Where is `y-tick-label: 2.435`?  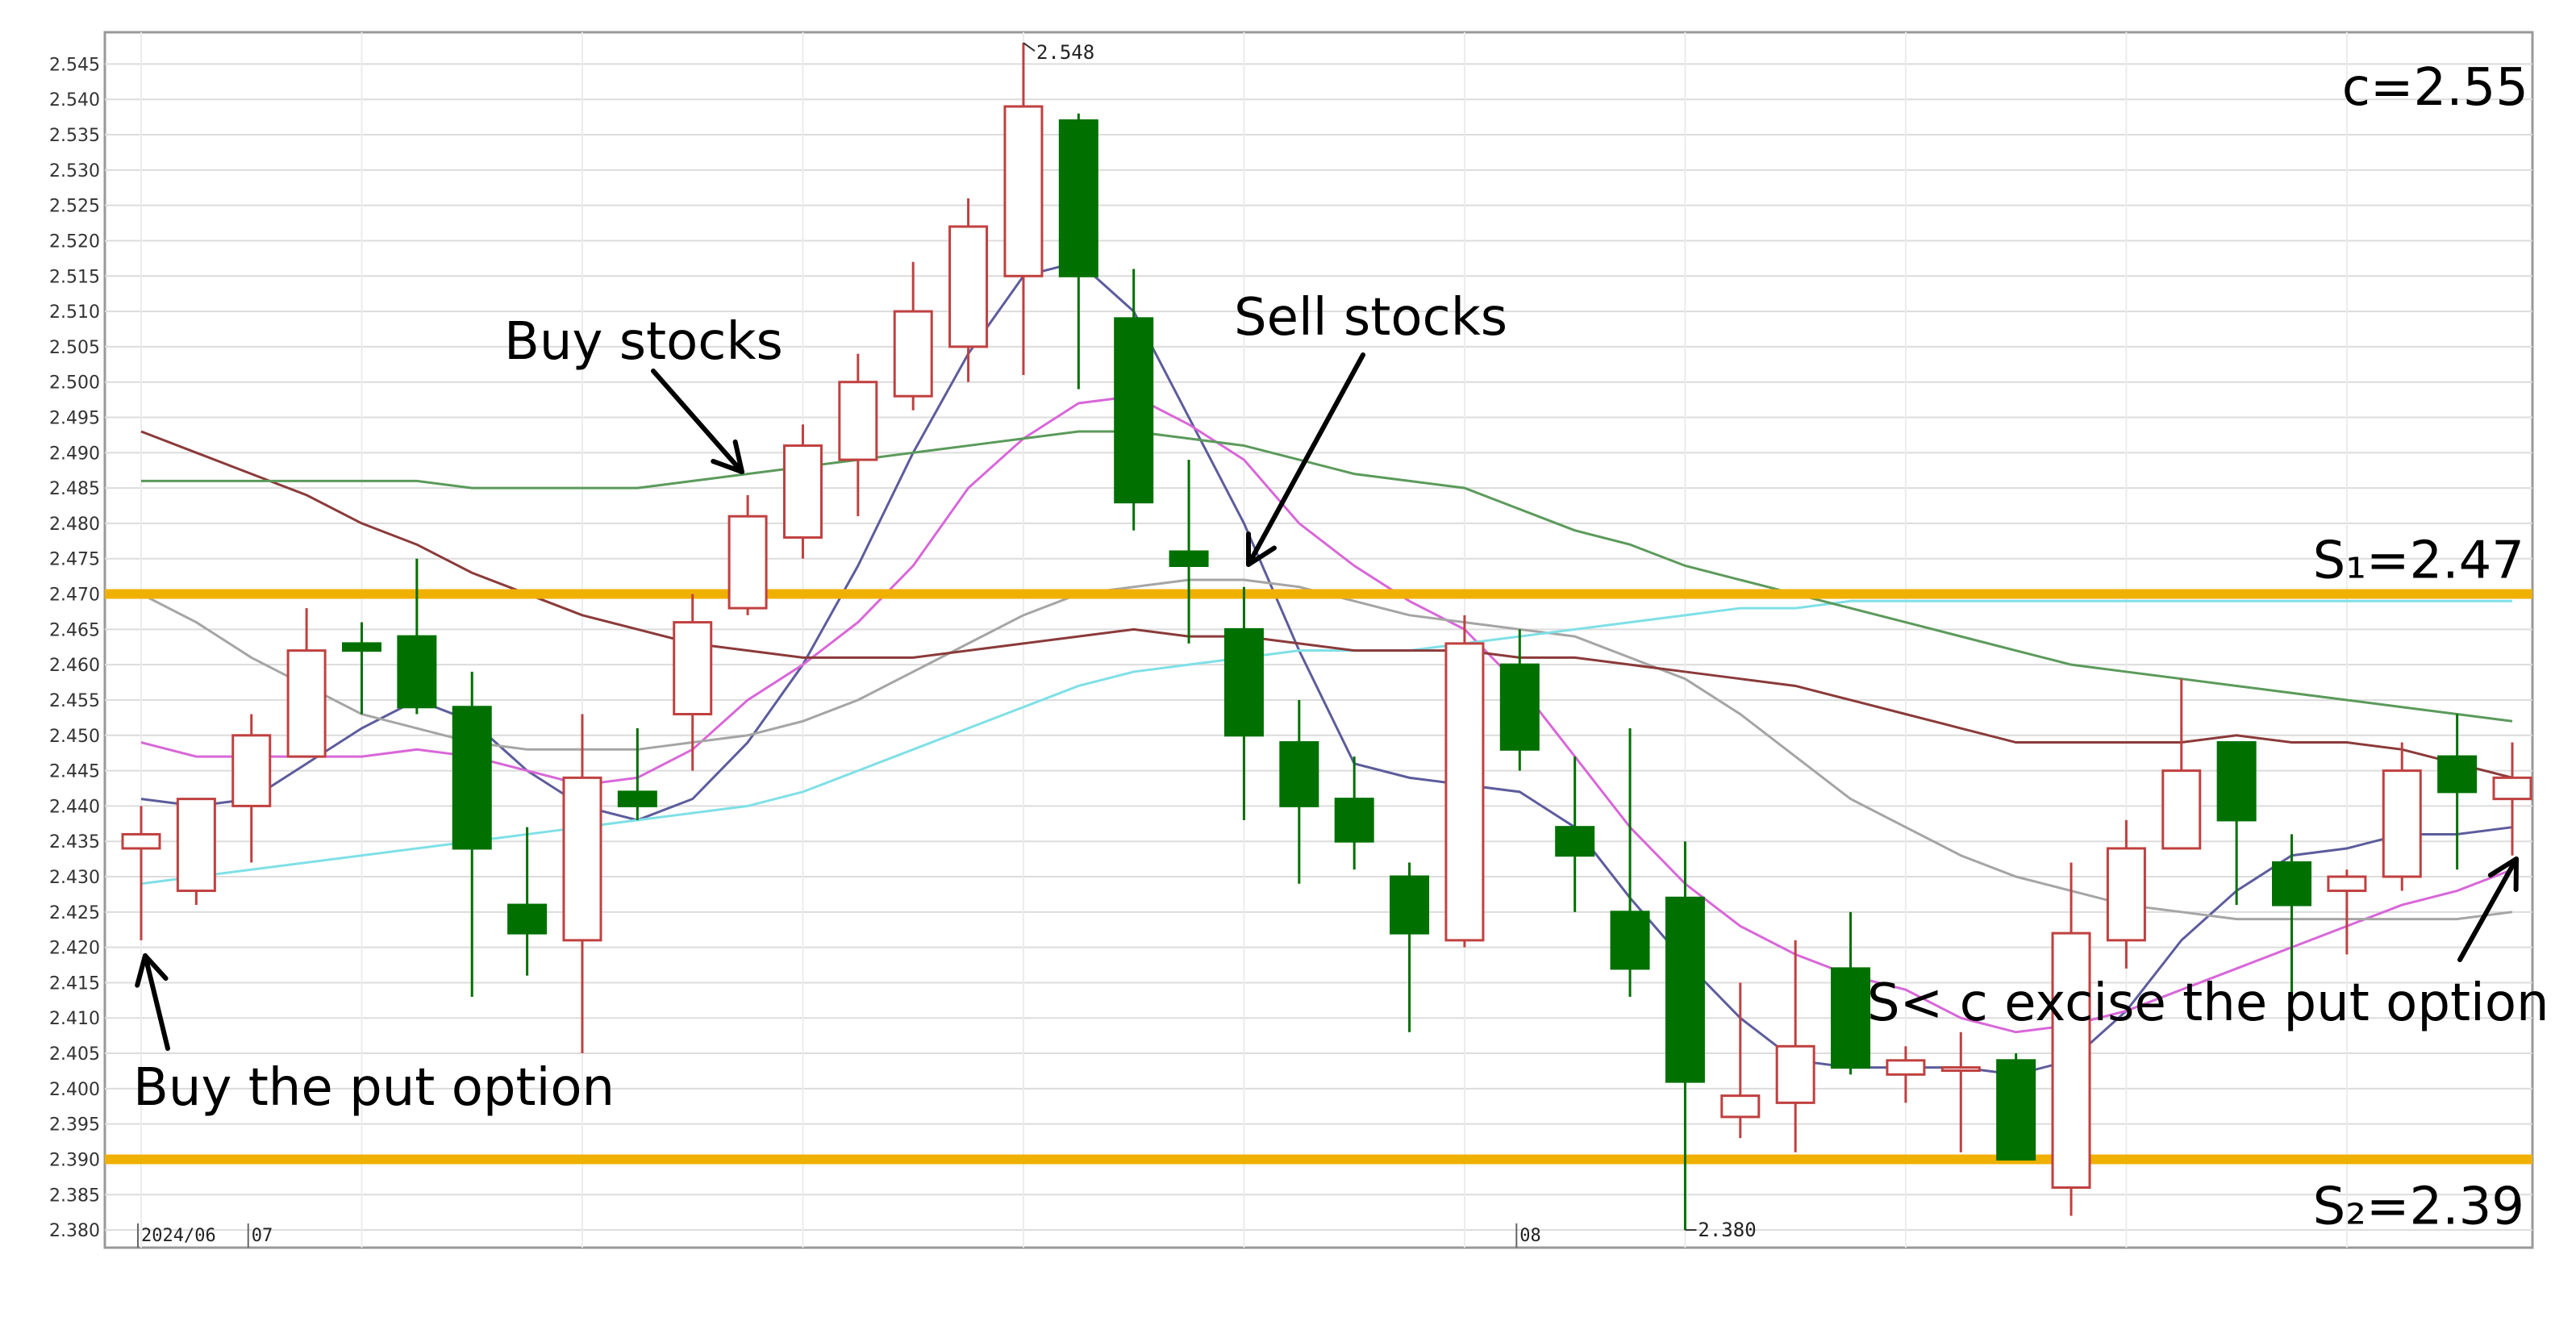 y-tick-label: 2.435 is located at coordinates (74, 842).